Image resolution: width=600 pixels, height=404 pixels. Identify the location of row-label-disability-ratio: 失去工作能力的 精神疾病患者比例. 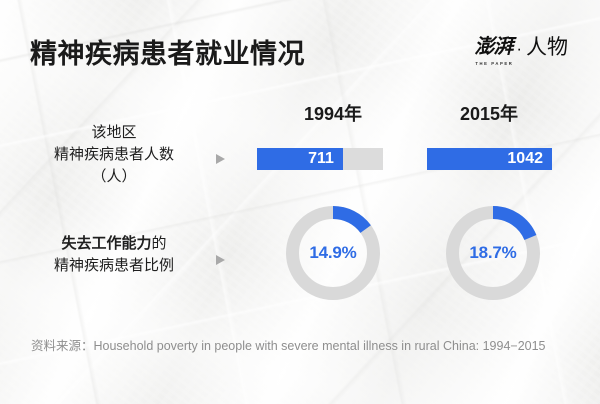
(114, 255).